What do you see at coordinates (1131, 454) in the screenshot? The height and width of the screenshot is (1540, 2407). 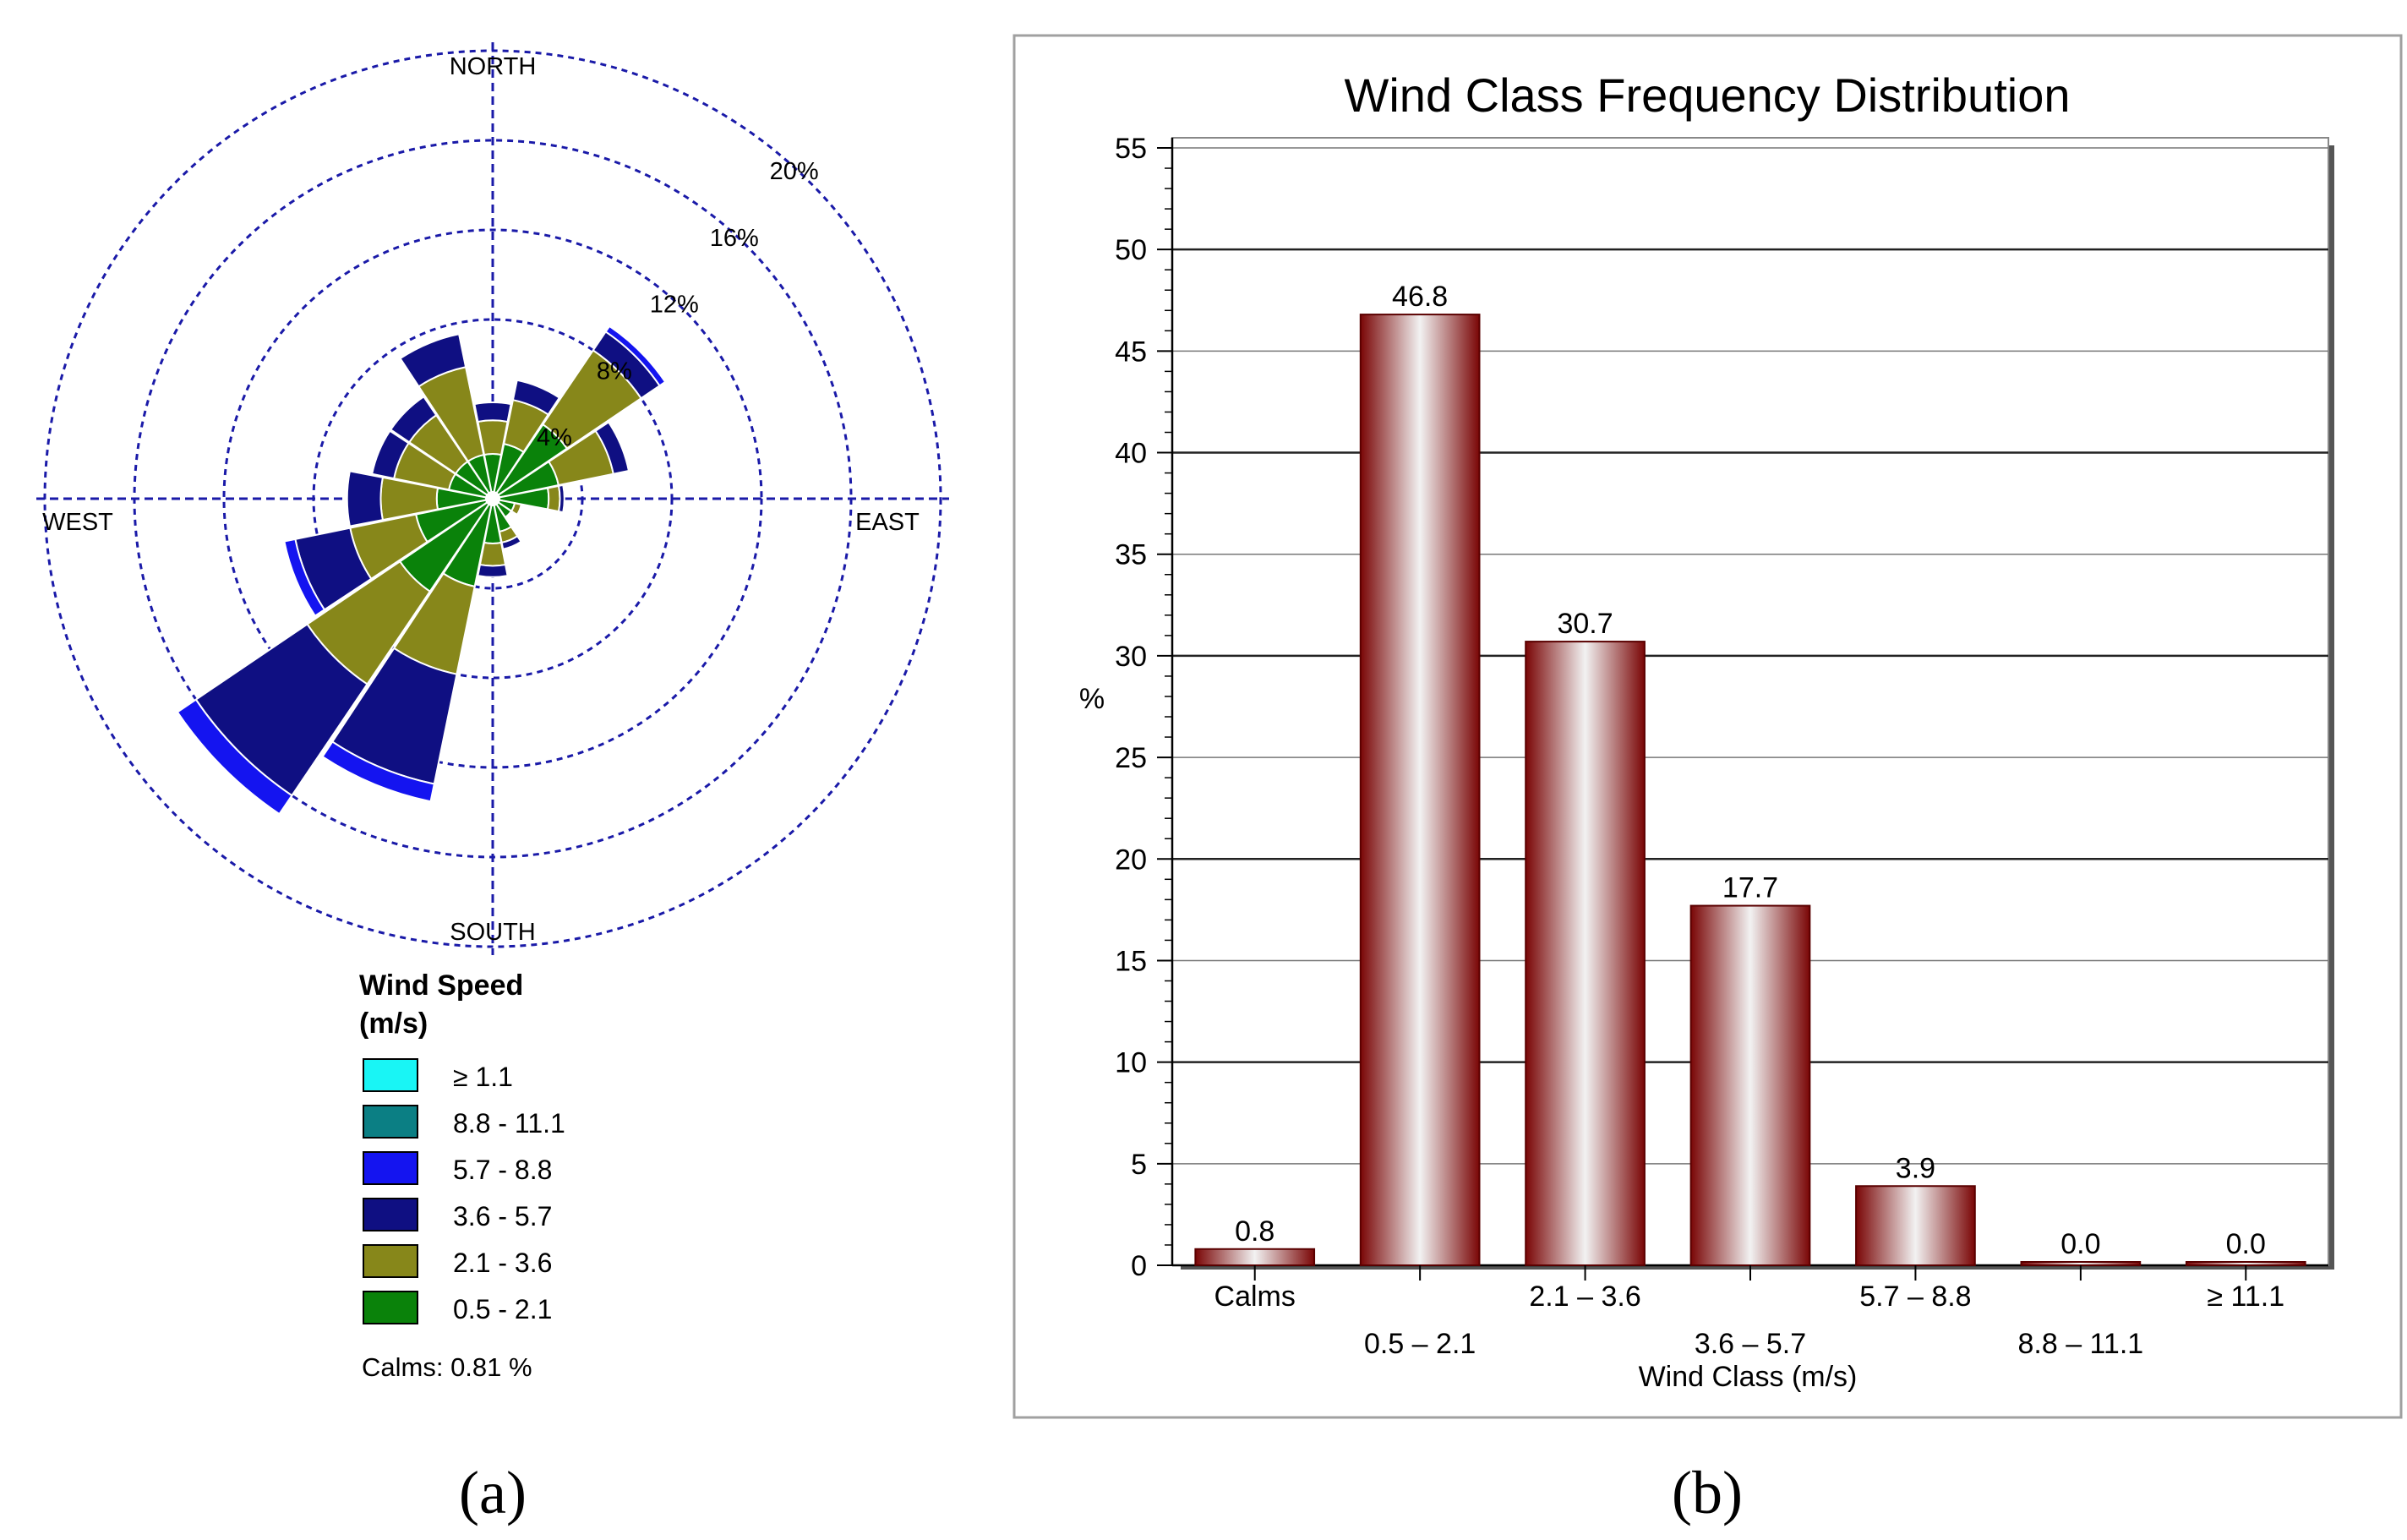 I see `y-tick-label-40: 40` at bounding box center [1131, 454].